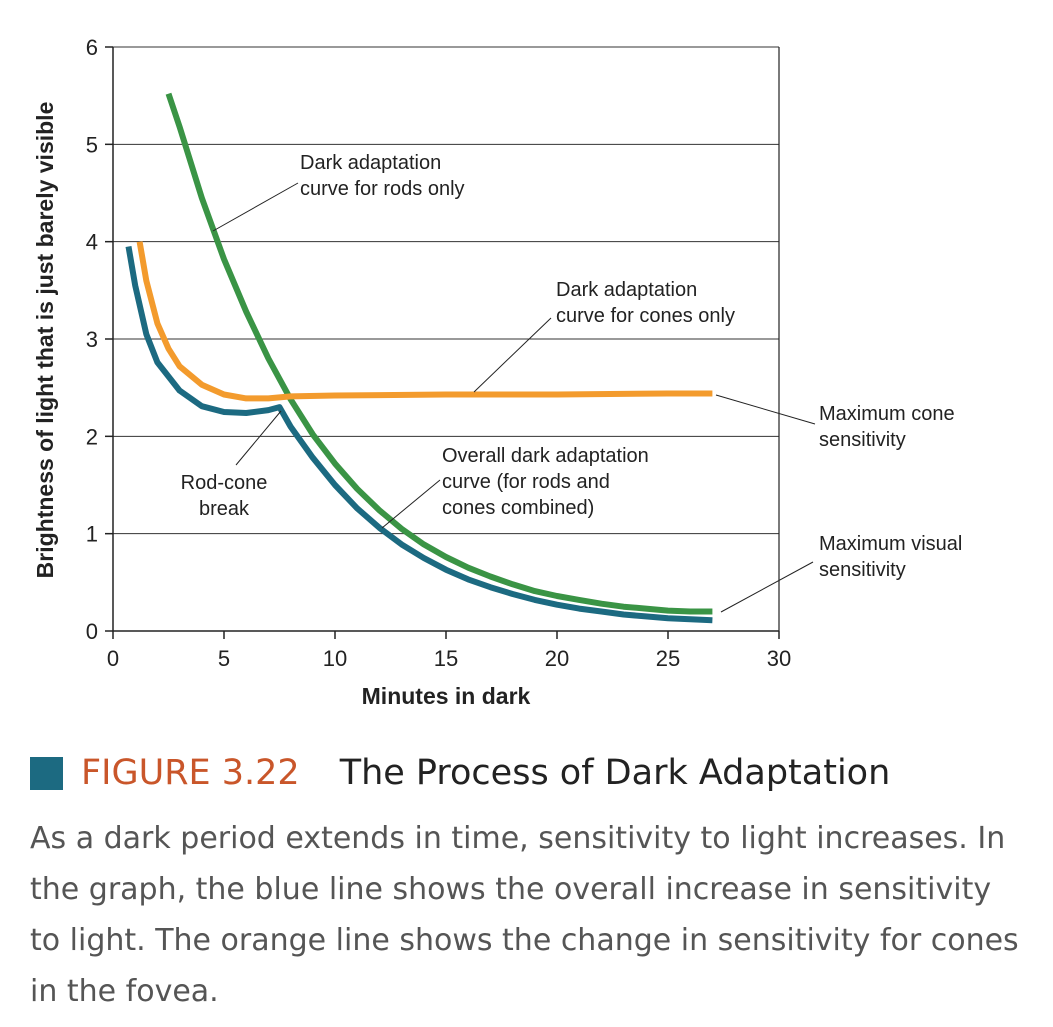 This screenshot has width=1053, height=1027. What do you see at coordinates (862, 440) in the screenshot?
I see `annotation-max_cone-2: sensitivity` at bounding box center [862, 440].